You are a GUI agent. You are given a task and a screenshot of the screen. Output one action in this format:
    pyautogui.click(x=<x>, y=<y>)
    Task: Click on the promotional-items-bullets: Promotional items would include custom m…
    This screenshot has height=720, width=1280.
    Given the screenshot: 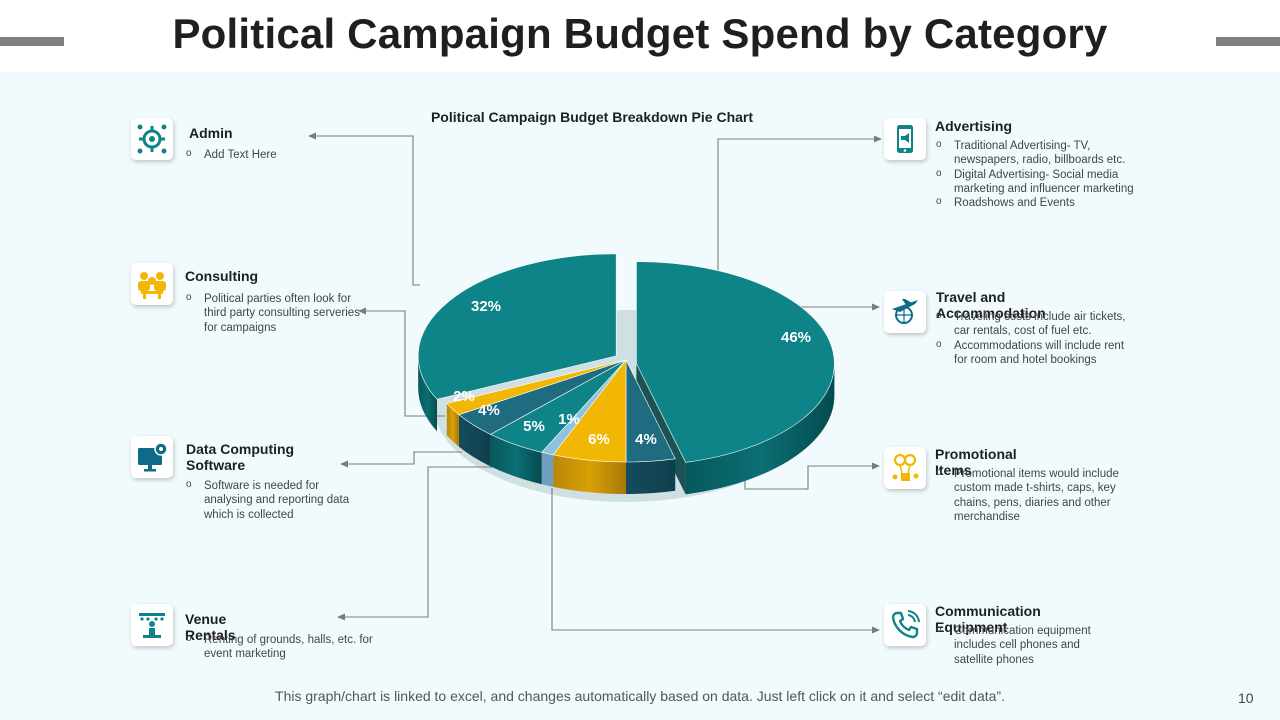 What is the action you would take?
    pyautogui.click(x=1032, y=495)
    